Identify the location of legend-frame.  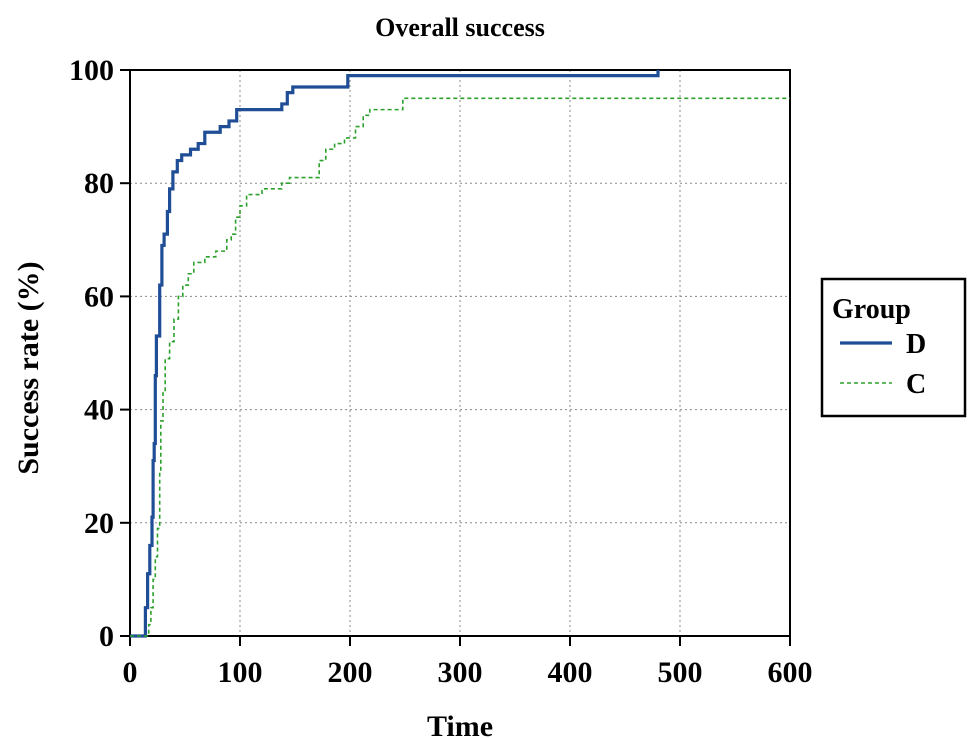
(893, 347).